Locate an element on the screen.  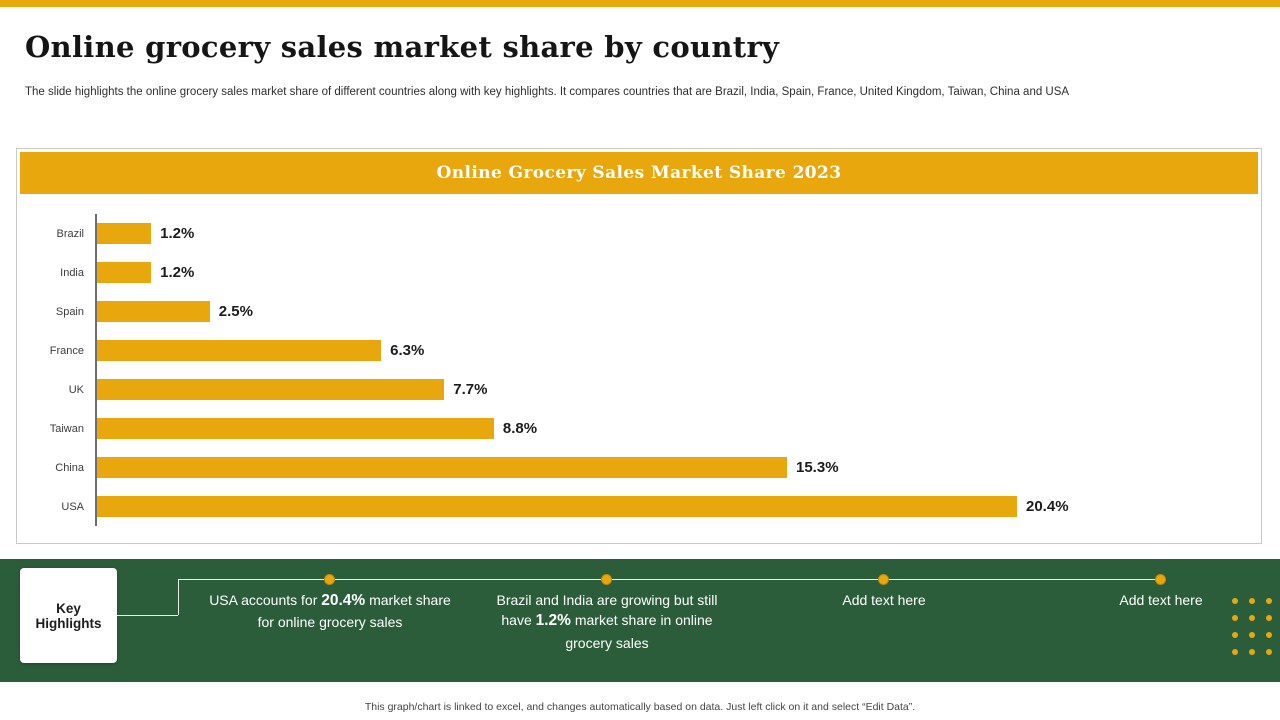
bar-value-label: 7.7% is located at coordinates (470, 389).